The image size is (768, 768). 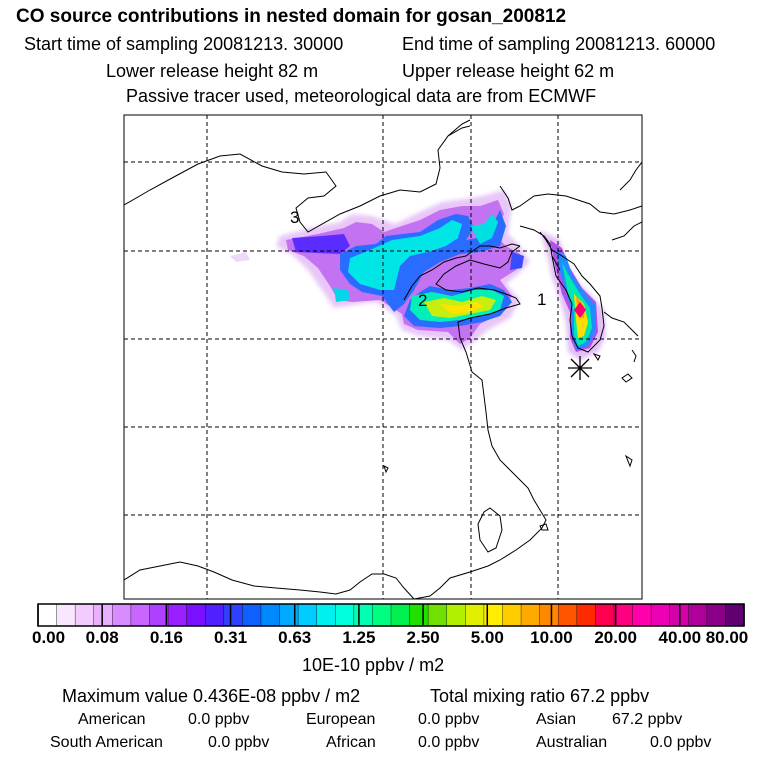 What do you see at coordinates (373, 665) in the screenshot?
I see `colorbar-unit: 10E-10 ppbv / m2` at bounding box center [373, 665].